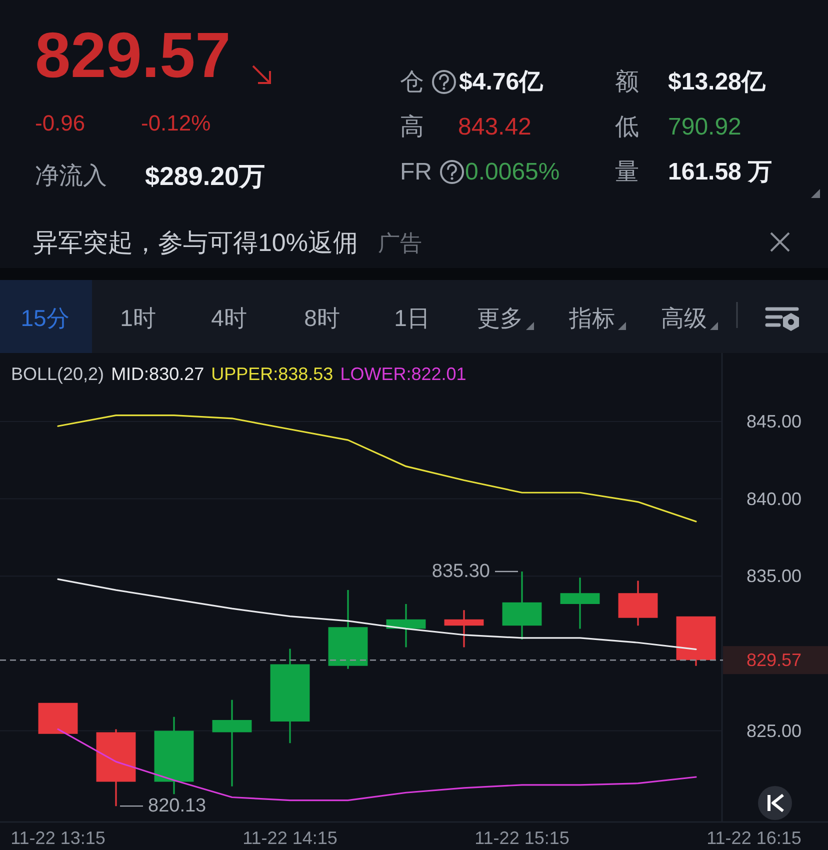 The width and height of the screenshot is (828, 850). I want to click on y-tick-label: 845.00, so click(774, 421).